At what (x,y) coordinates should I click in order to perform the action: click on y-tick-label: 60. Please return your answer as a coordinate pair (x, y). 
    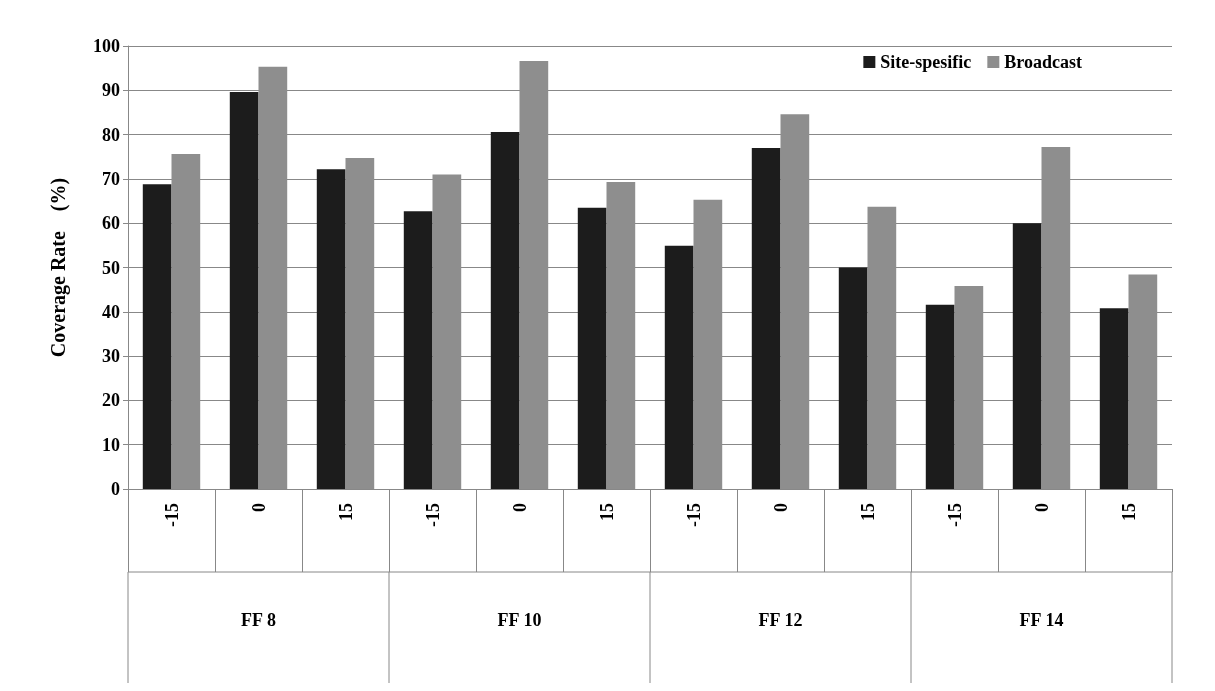
    Looking at the image, I should click on (111, 223).